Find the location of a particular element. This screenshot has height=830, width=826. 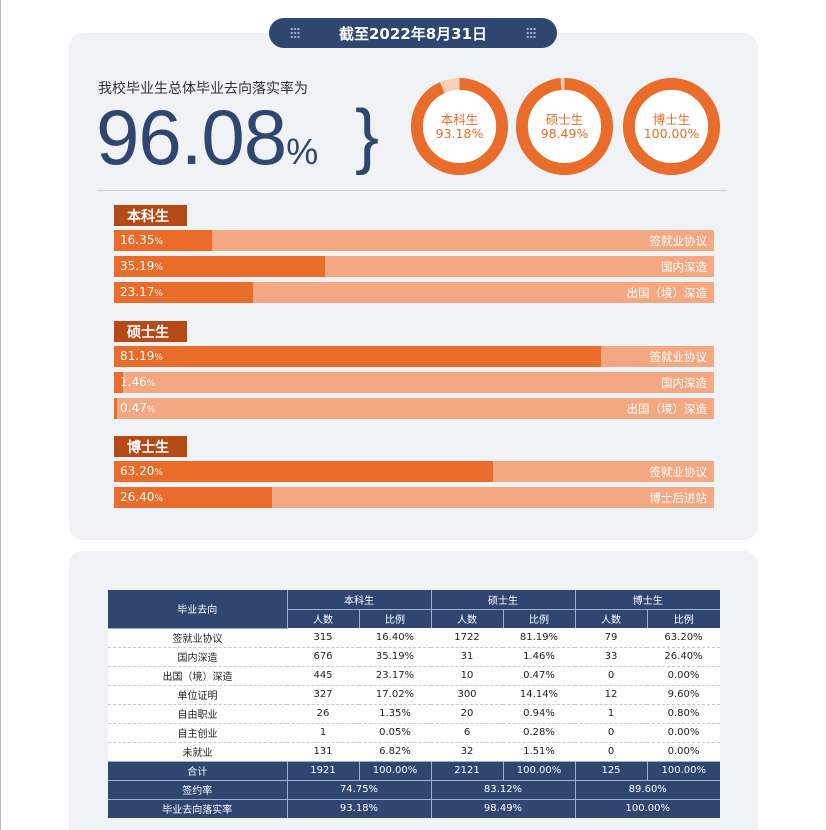

ring-group-name: 本科生 is located at coordinates (459, 119).